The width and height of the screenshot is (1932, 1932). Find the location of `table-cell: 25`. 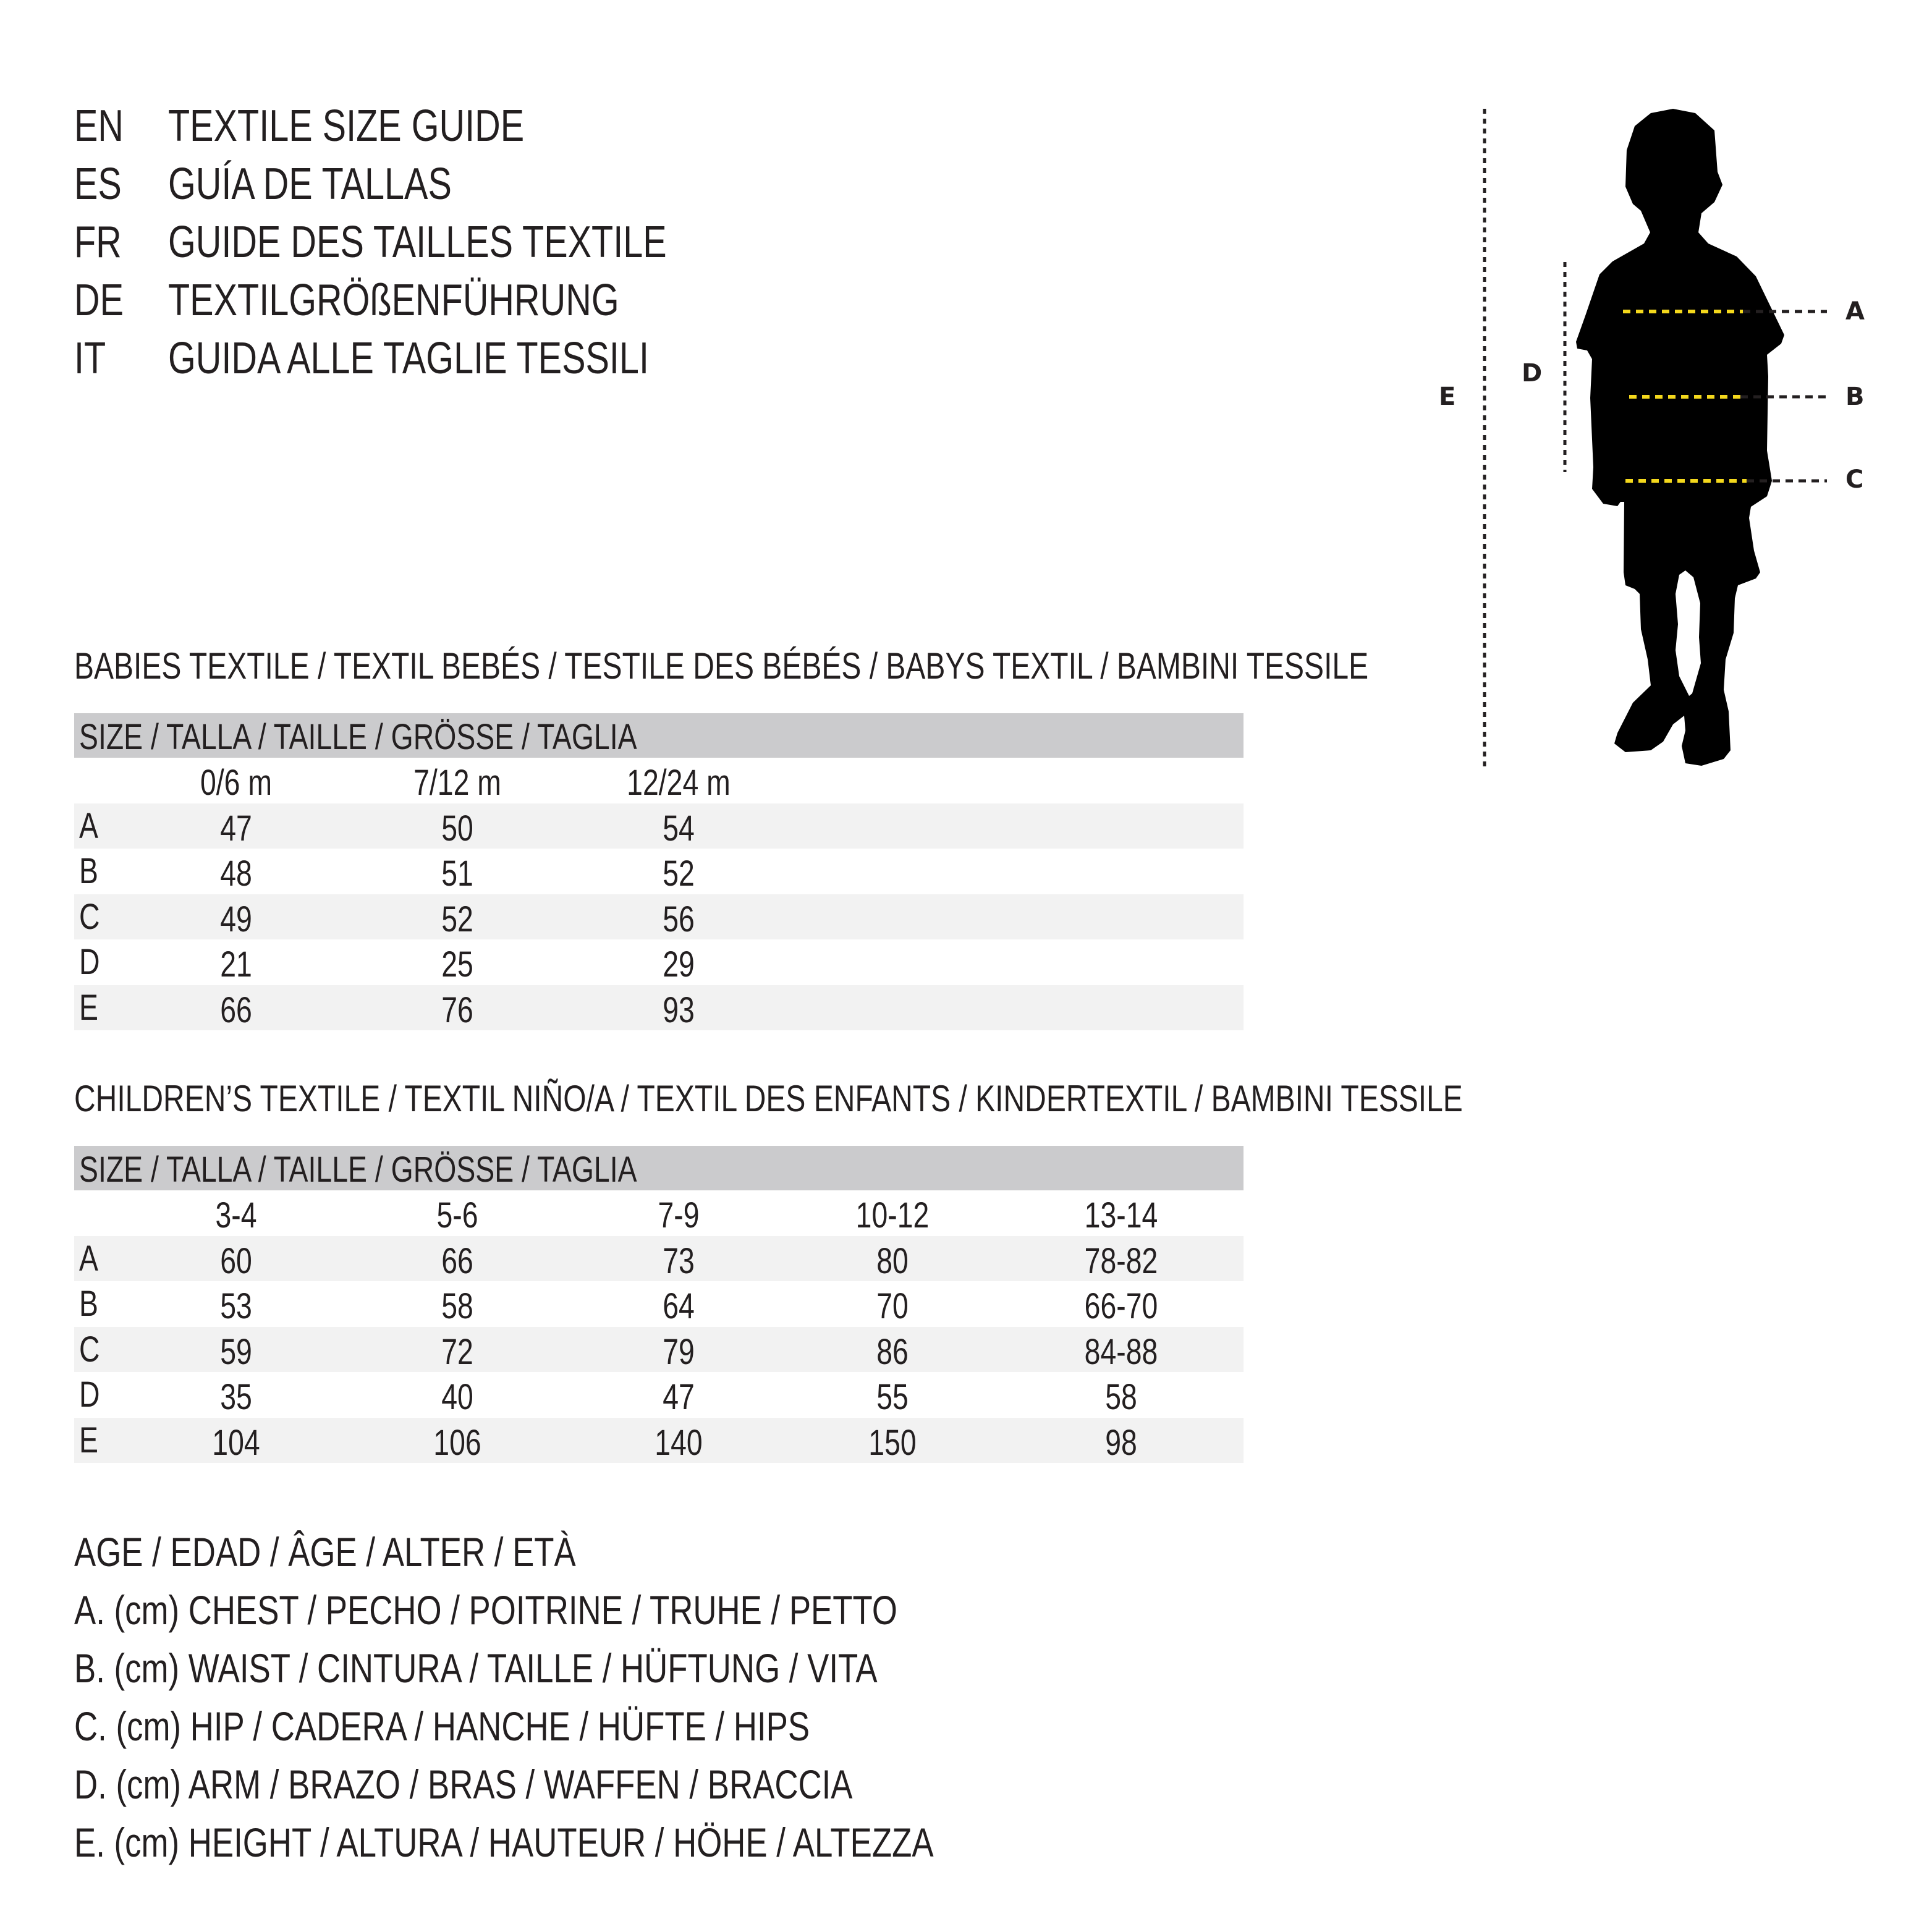

table-cell: 25 is located at coordinates (457, 964).